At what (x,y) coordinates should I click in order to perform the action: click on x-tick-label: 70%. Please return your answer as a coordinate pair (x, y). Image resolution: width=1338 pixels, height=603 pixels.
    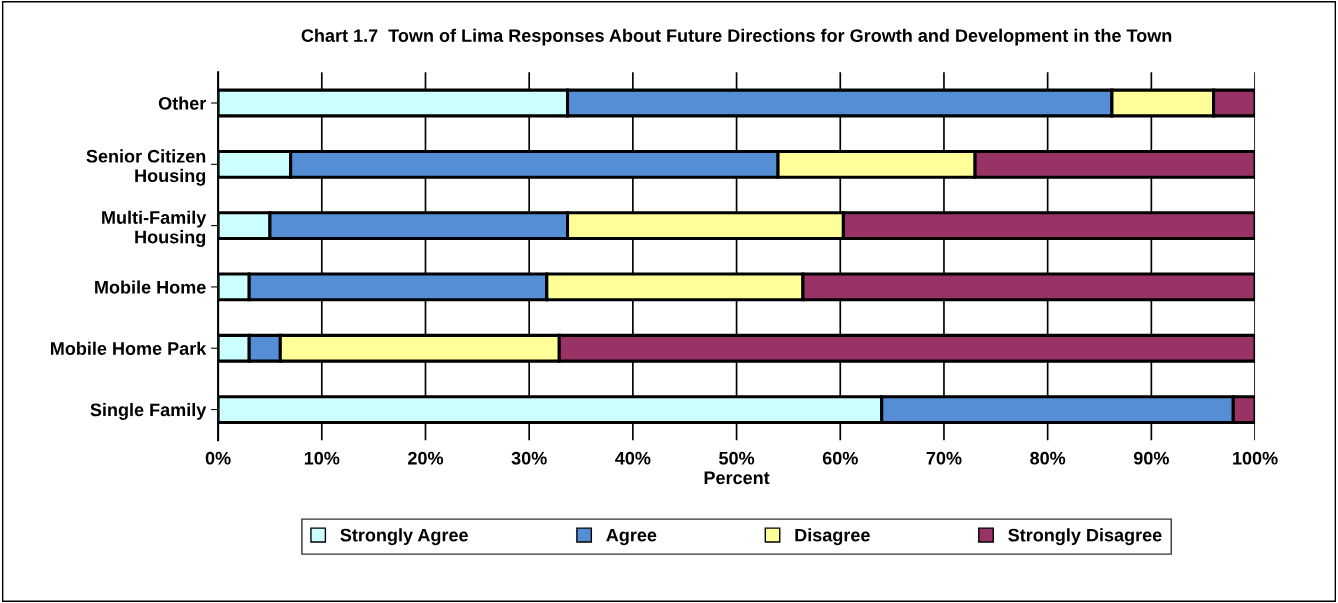
    Looking at the image, I should click on (944, 458).